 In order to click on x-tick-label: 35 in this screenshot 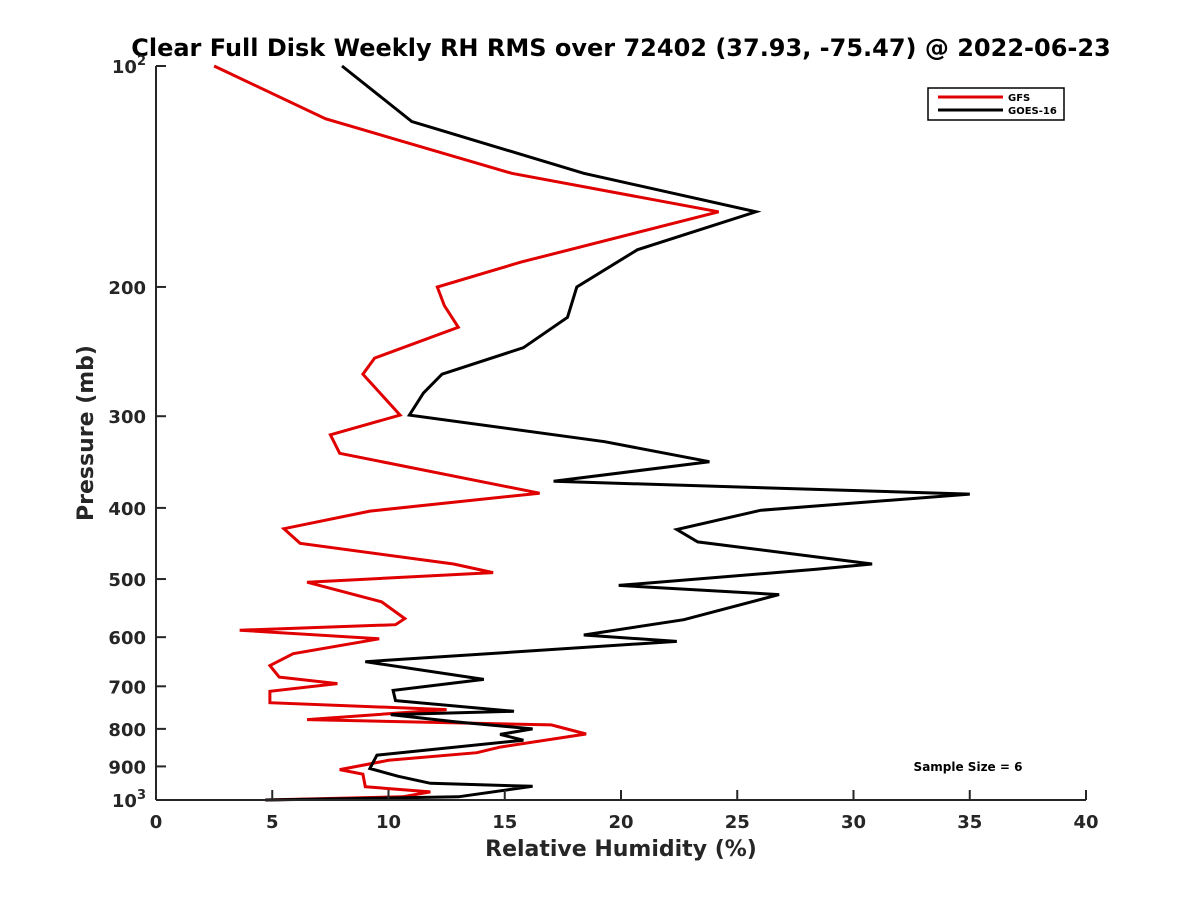, I will do `click(969, 822)`.